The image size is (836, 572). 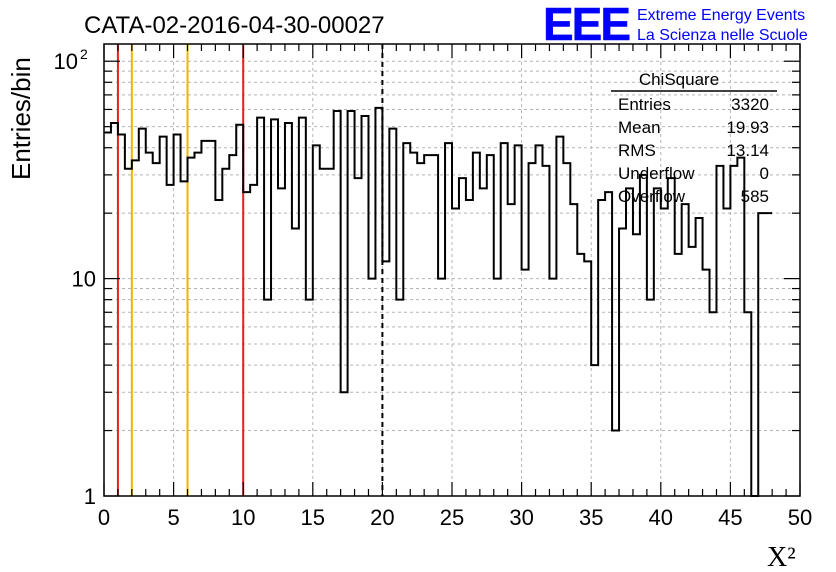 I want to click on stats-label-overflow: Overflow, so click(x=652, y=196).